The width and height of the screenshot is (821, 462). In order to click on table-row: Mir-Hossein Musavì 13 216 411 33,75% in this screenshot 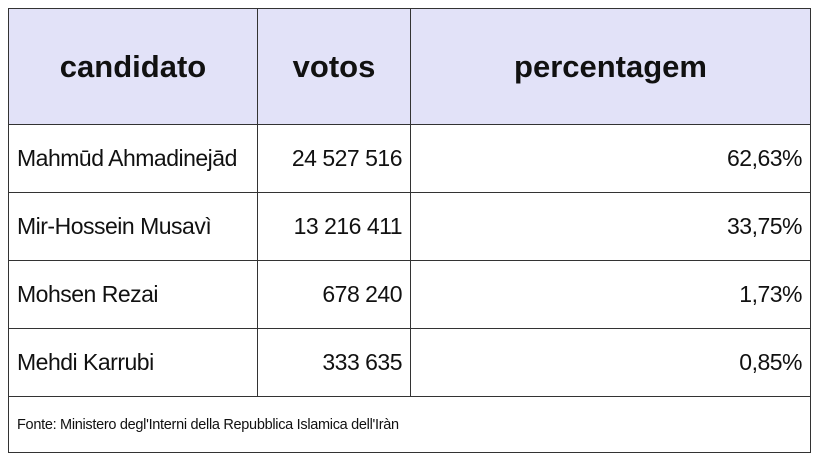, I will do `click(409, 226)`.